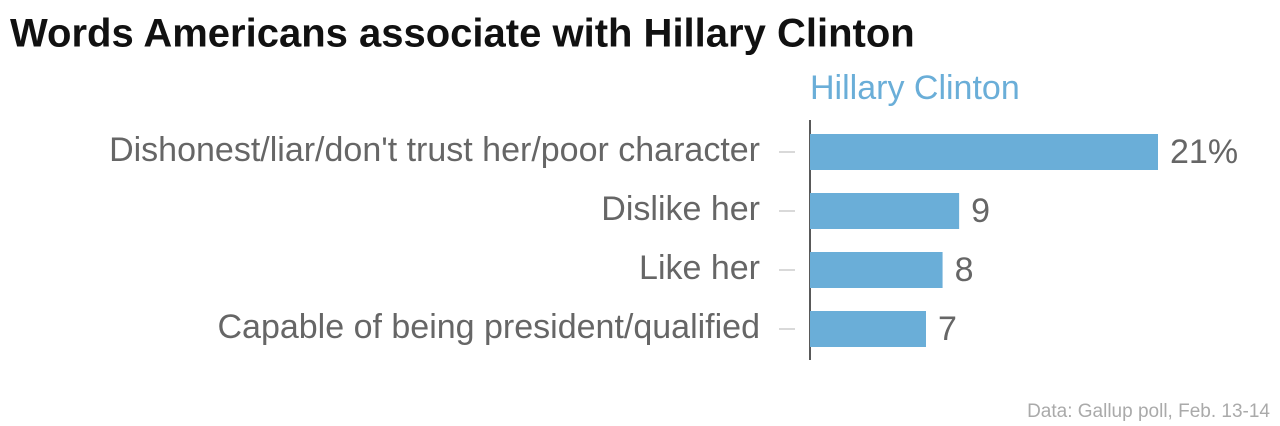  I want to click on y-tick-label: Capable of being president/qualified, so click(488, 327).